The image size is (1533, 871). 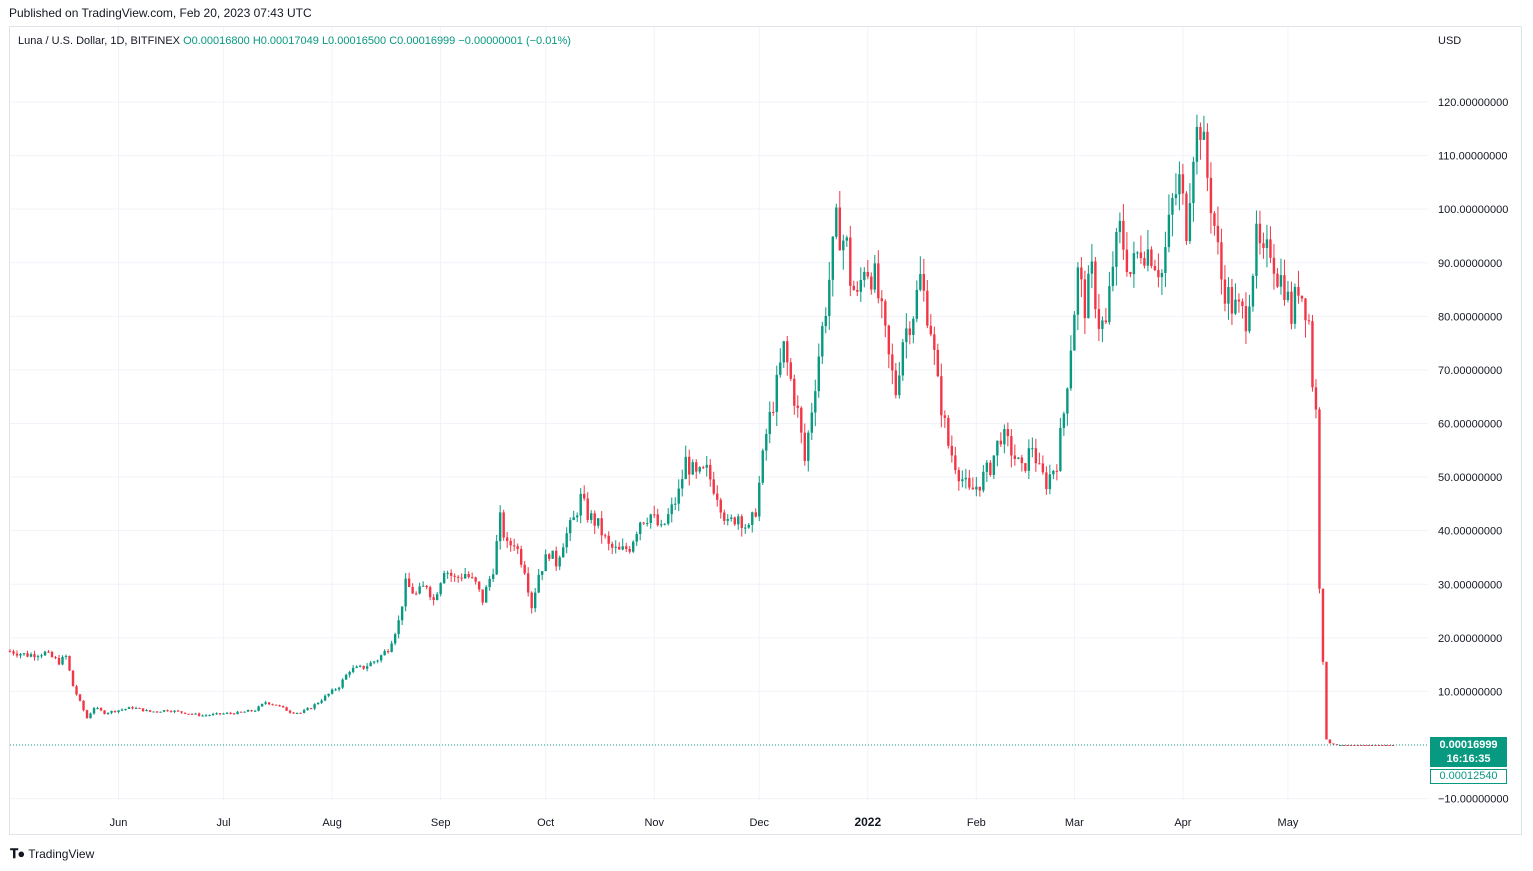 I want to click on price-tick-label: 80.00000000, so click(x=1470, y=317).